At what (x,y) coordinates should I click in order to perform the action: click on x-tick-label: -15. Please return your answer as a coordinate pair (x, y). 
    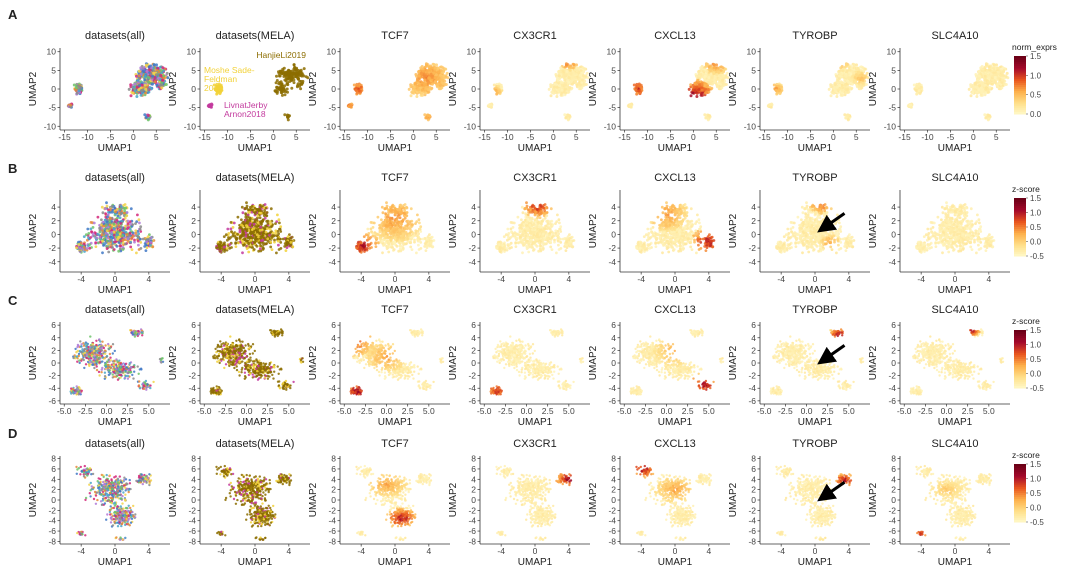
    Looking at the image, I should click on (624, 137).